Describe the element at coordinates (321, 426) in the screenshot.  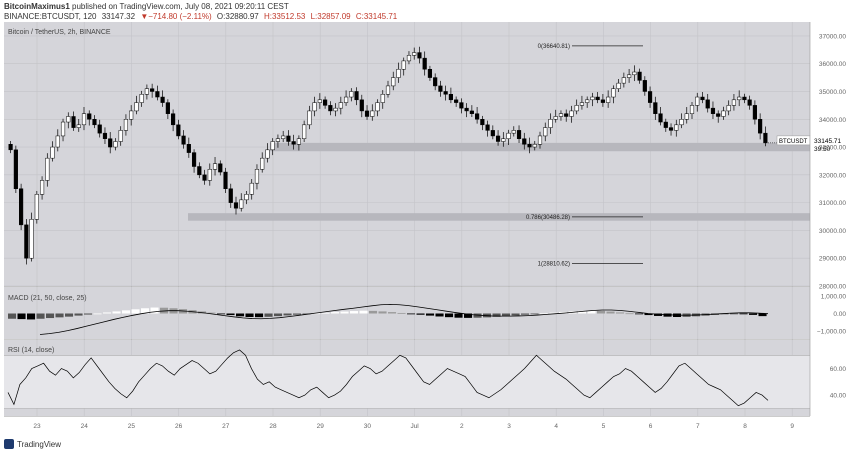
I see `x-tick-label: 29` at that location.